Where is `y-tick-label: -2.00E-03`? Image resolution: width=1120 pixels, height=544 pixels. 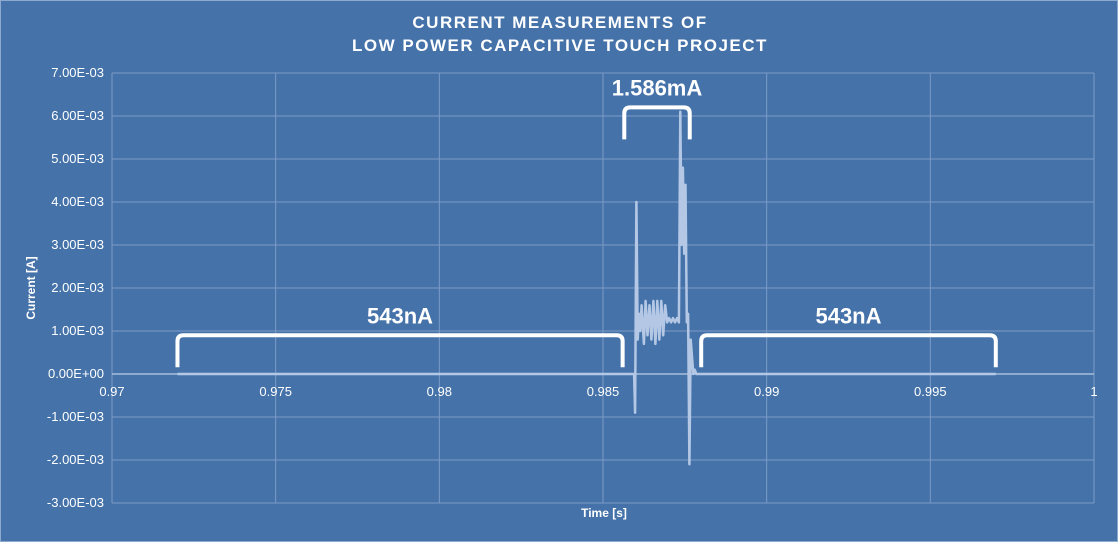 y-tick-label: -2.00E-03 is located at coordinates (75, 459).